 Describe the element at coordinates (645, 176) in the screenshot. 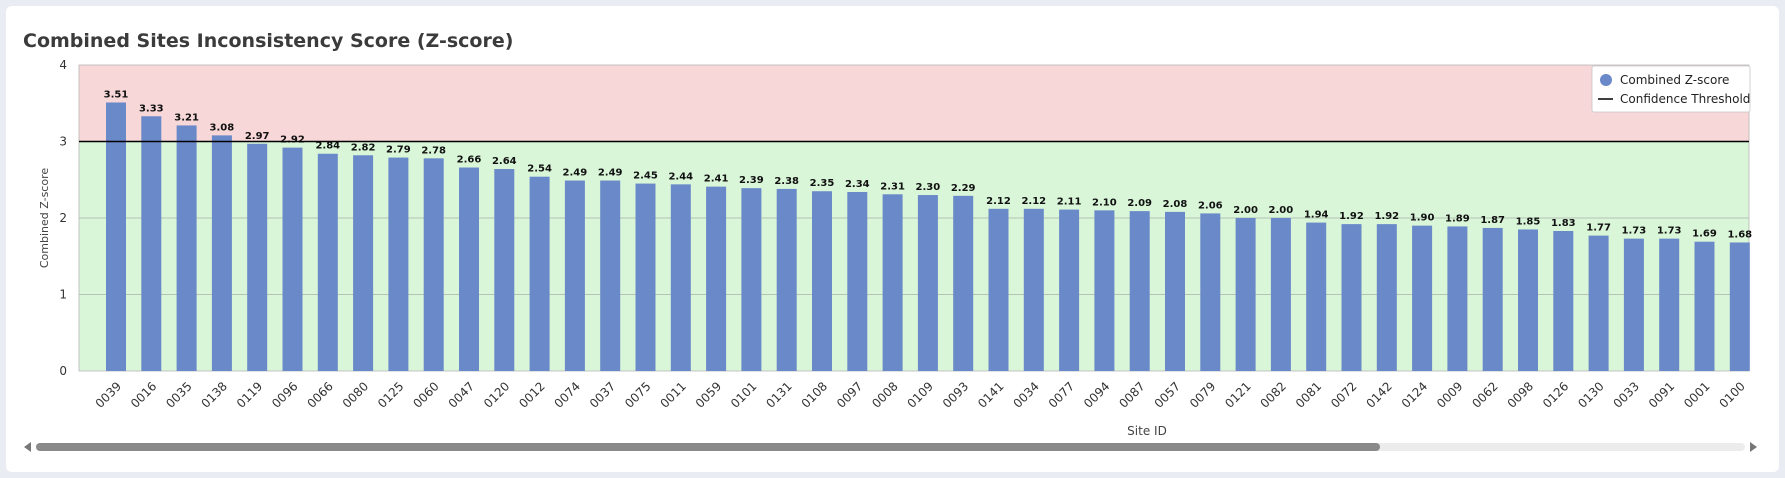

I see `data-label: 2.45` at that location.